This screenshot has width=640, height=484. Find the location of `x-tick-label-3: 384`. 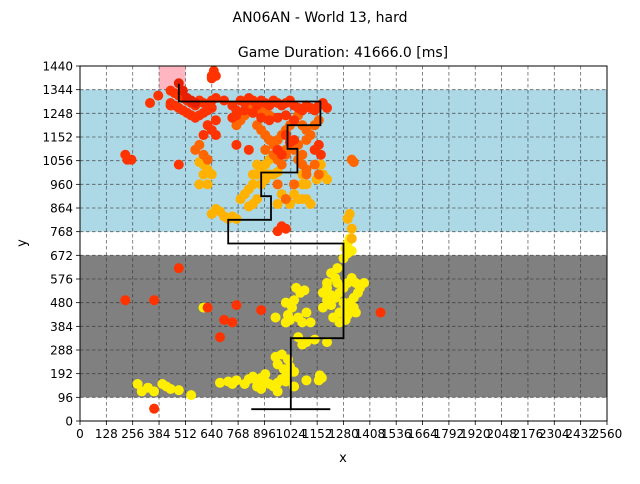

x-tick-label-3: 384 is located at coordinates (159, 434).